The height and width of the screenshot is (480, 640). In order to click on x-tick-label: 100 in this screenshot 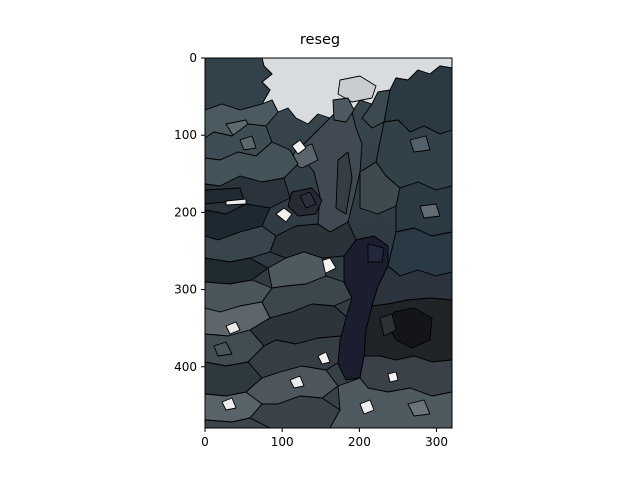, I will do `click(282, 442)`.